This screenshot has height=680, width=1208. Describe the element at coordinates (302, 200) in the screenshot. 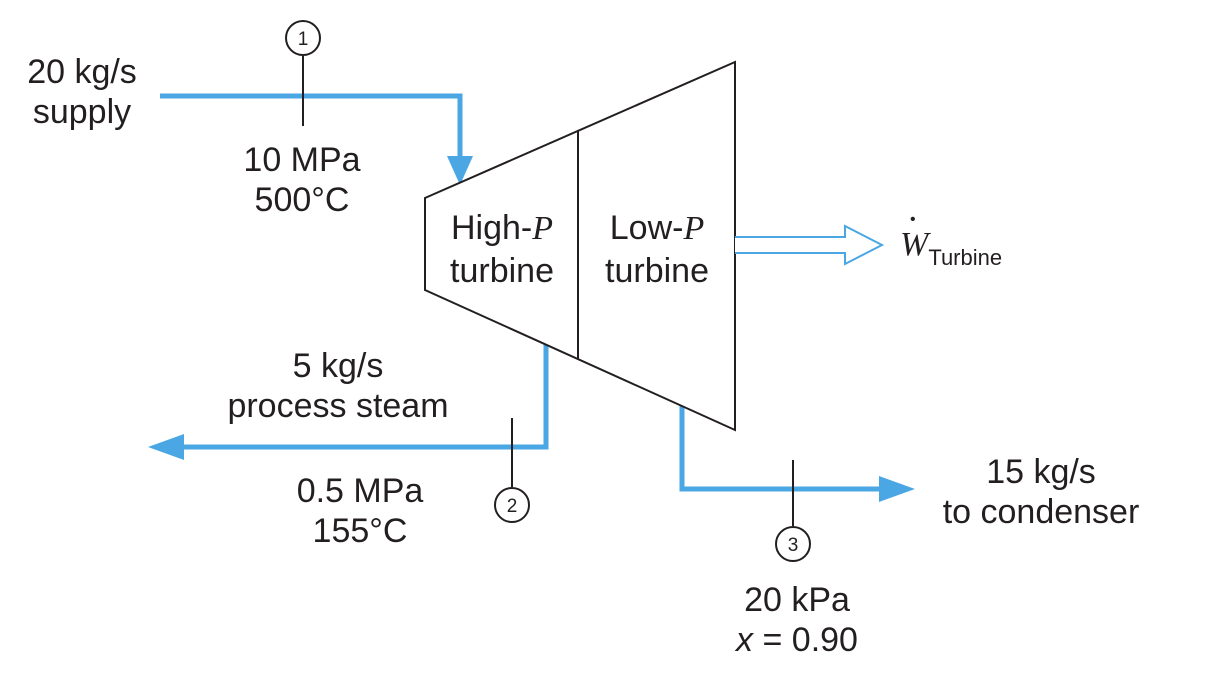

I see `inlet-temperature: 500°C` at that location.